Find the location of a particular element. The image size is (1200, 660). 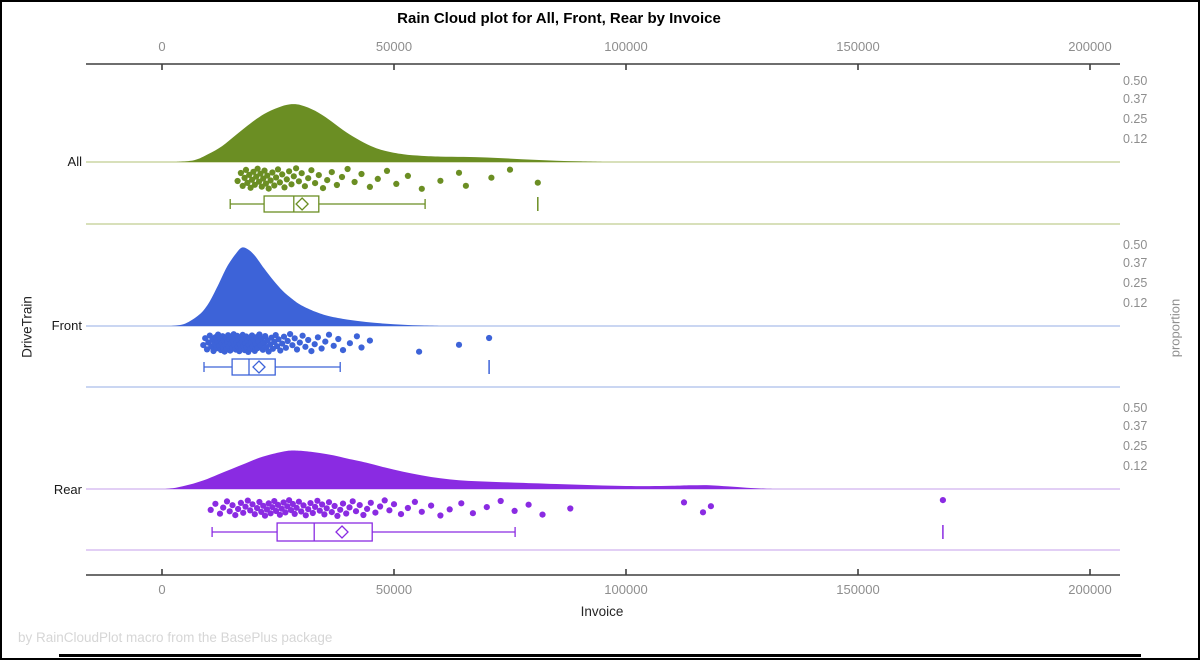

y-axis-title-proportion: proportion is located at coordinates (1175, 328).